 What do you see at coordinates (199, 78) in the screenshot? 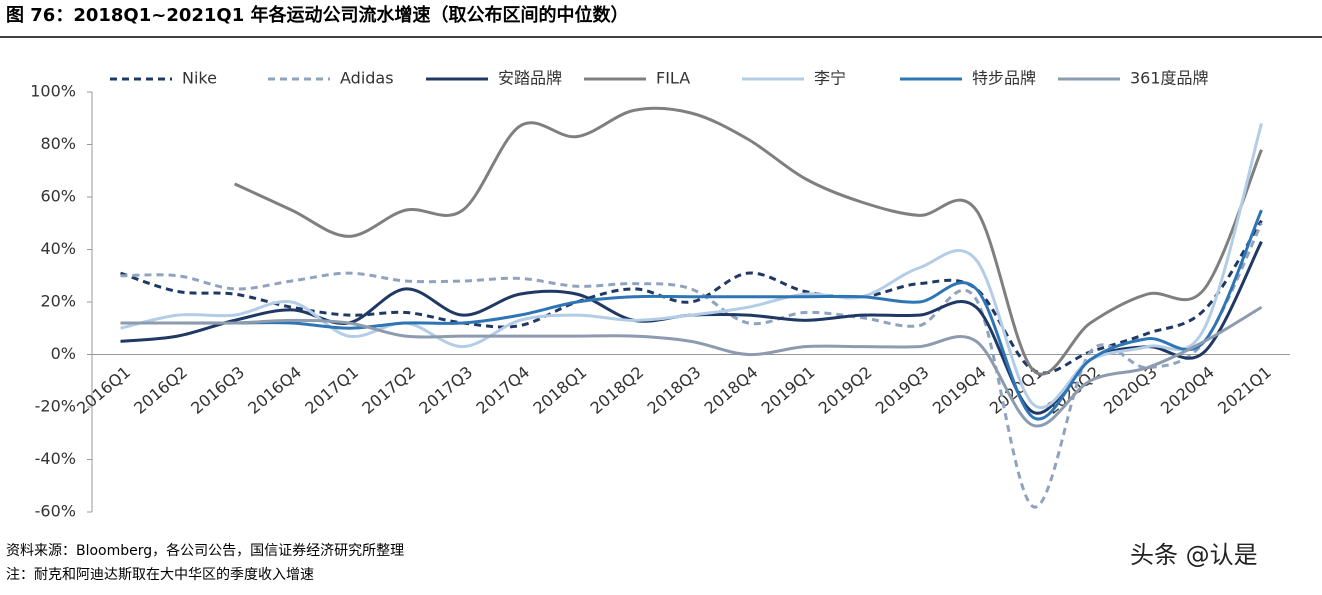
I see `legend-label: Nike` at bounding box center [199, 78].